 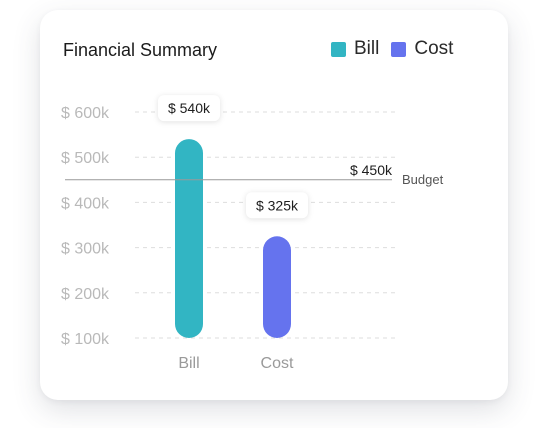 I want to click on legend-label-bill: Bill, so click(x=367, y=48).